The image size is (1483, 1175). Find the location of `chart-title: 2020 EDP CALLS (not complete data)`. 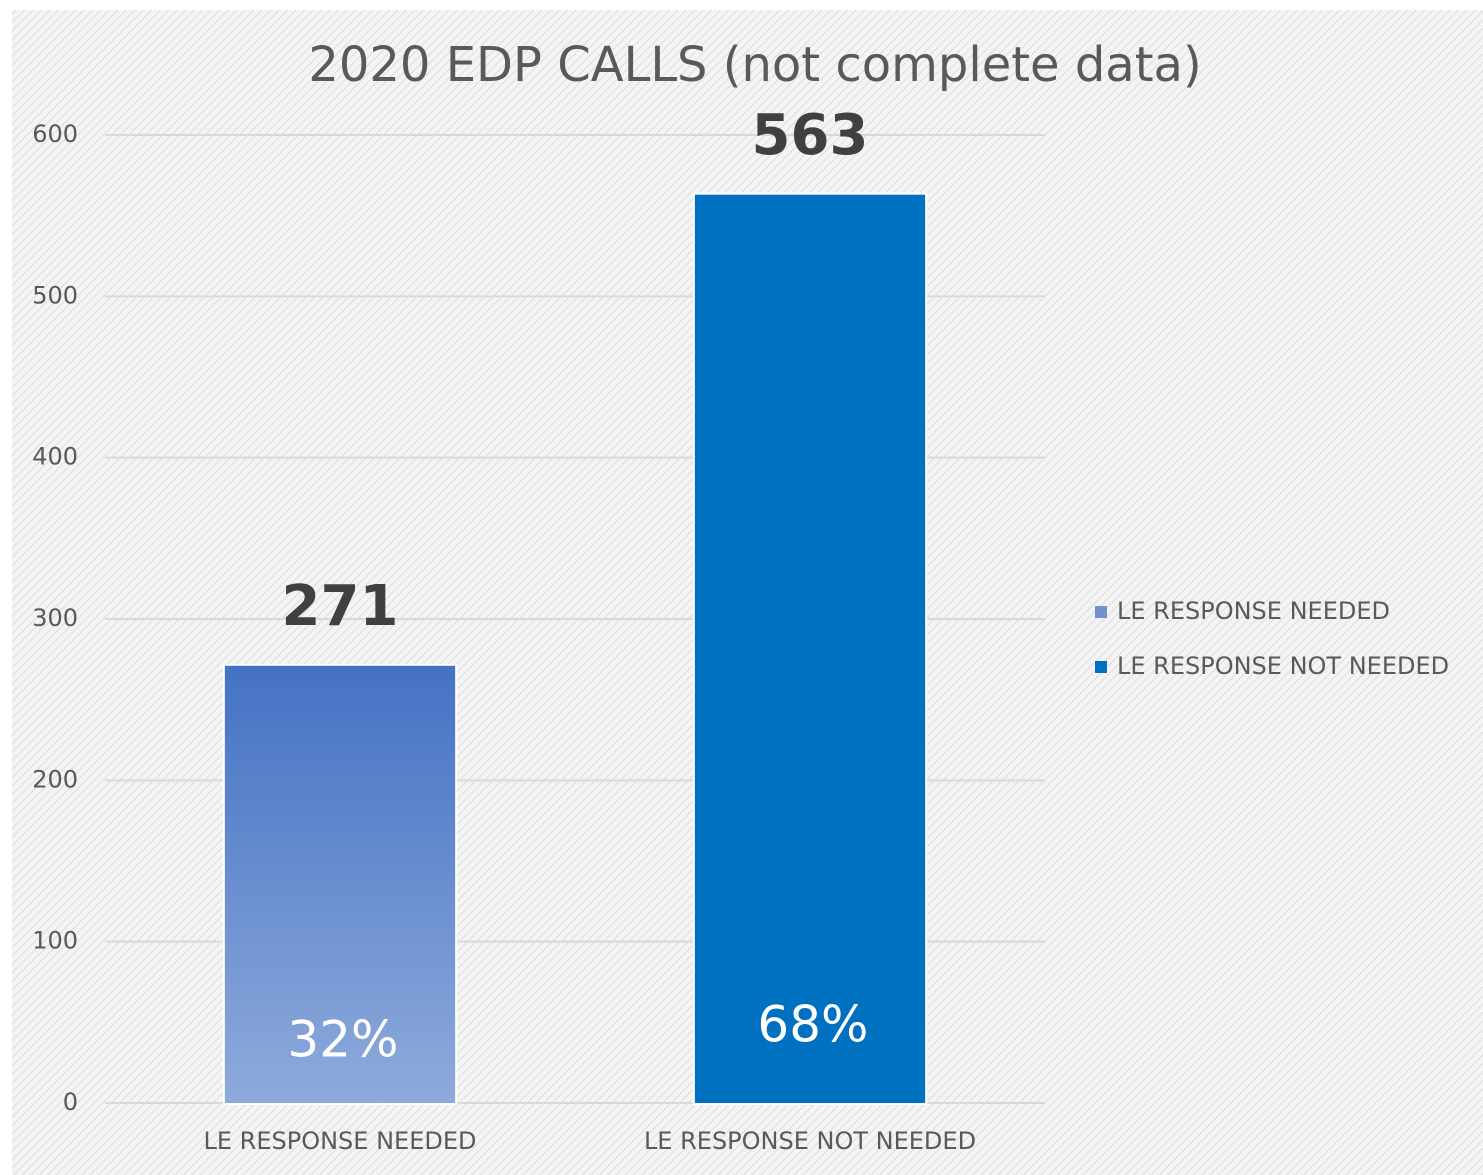

chart-title: 2020 EDP CALLS (not complete data) is located at coordinates (754, 65).